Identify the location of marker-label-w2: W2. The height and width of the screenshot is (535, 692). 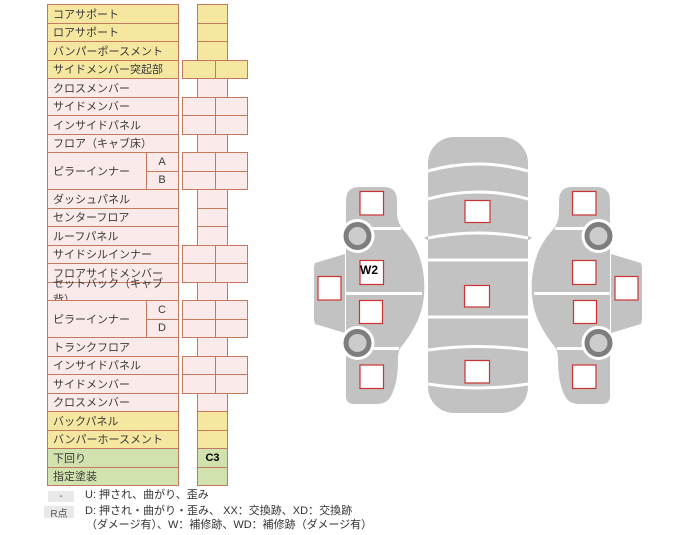
(369, 270).